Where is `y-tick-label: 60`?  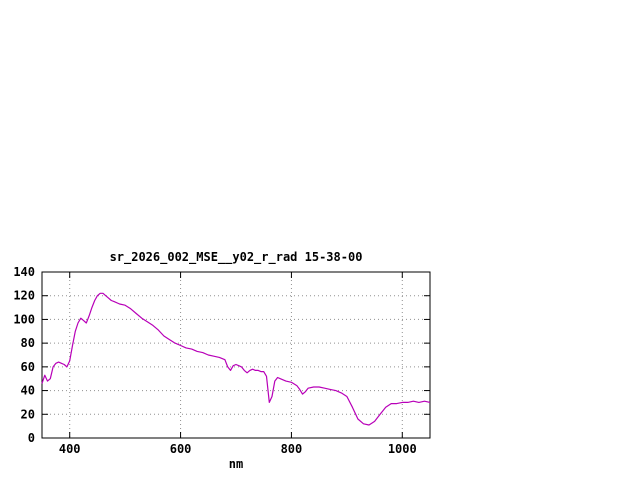
y-tick-label: 60 is located at coordinates (28, 367).